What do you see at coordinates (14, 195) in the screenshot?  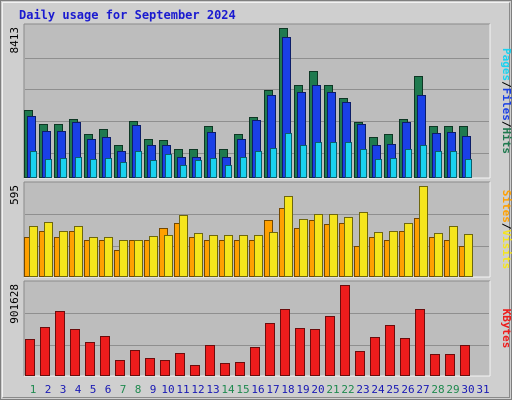 I see `y-max-label: 595` at bounding box center [14, 195].